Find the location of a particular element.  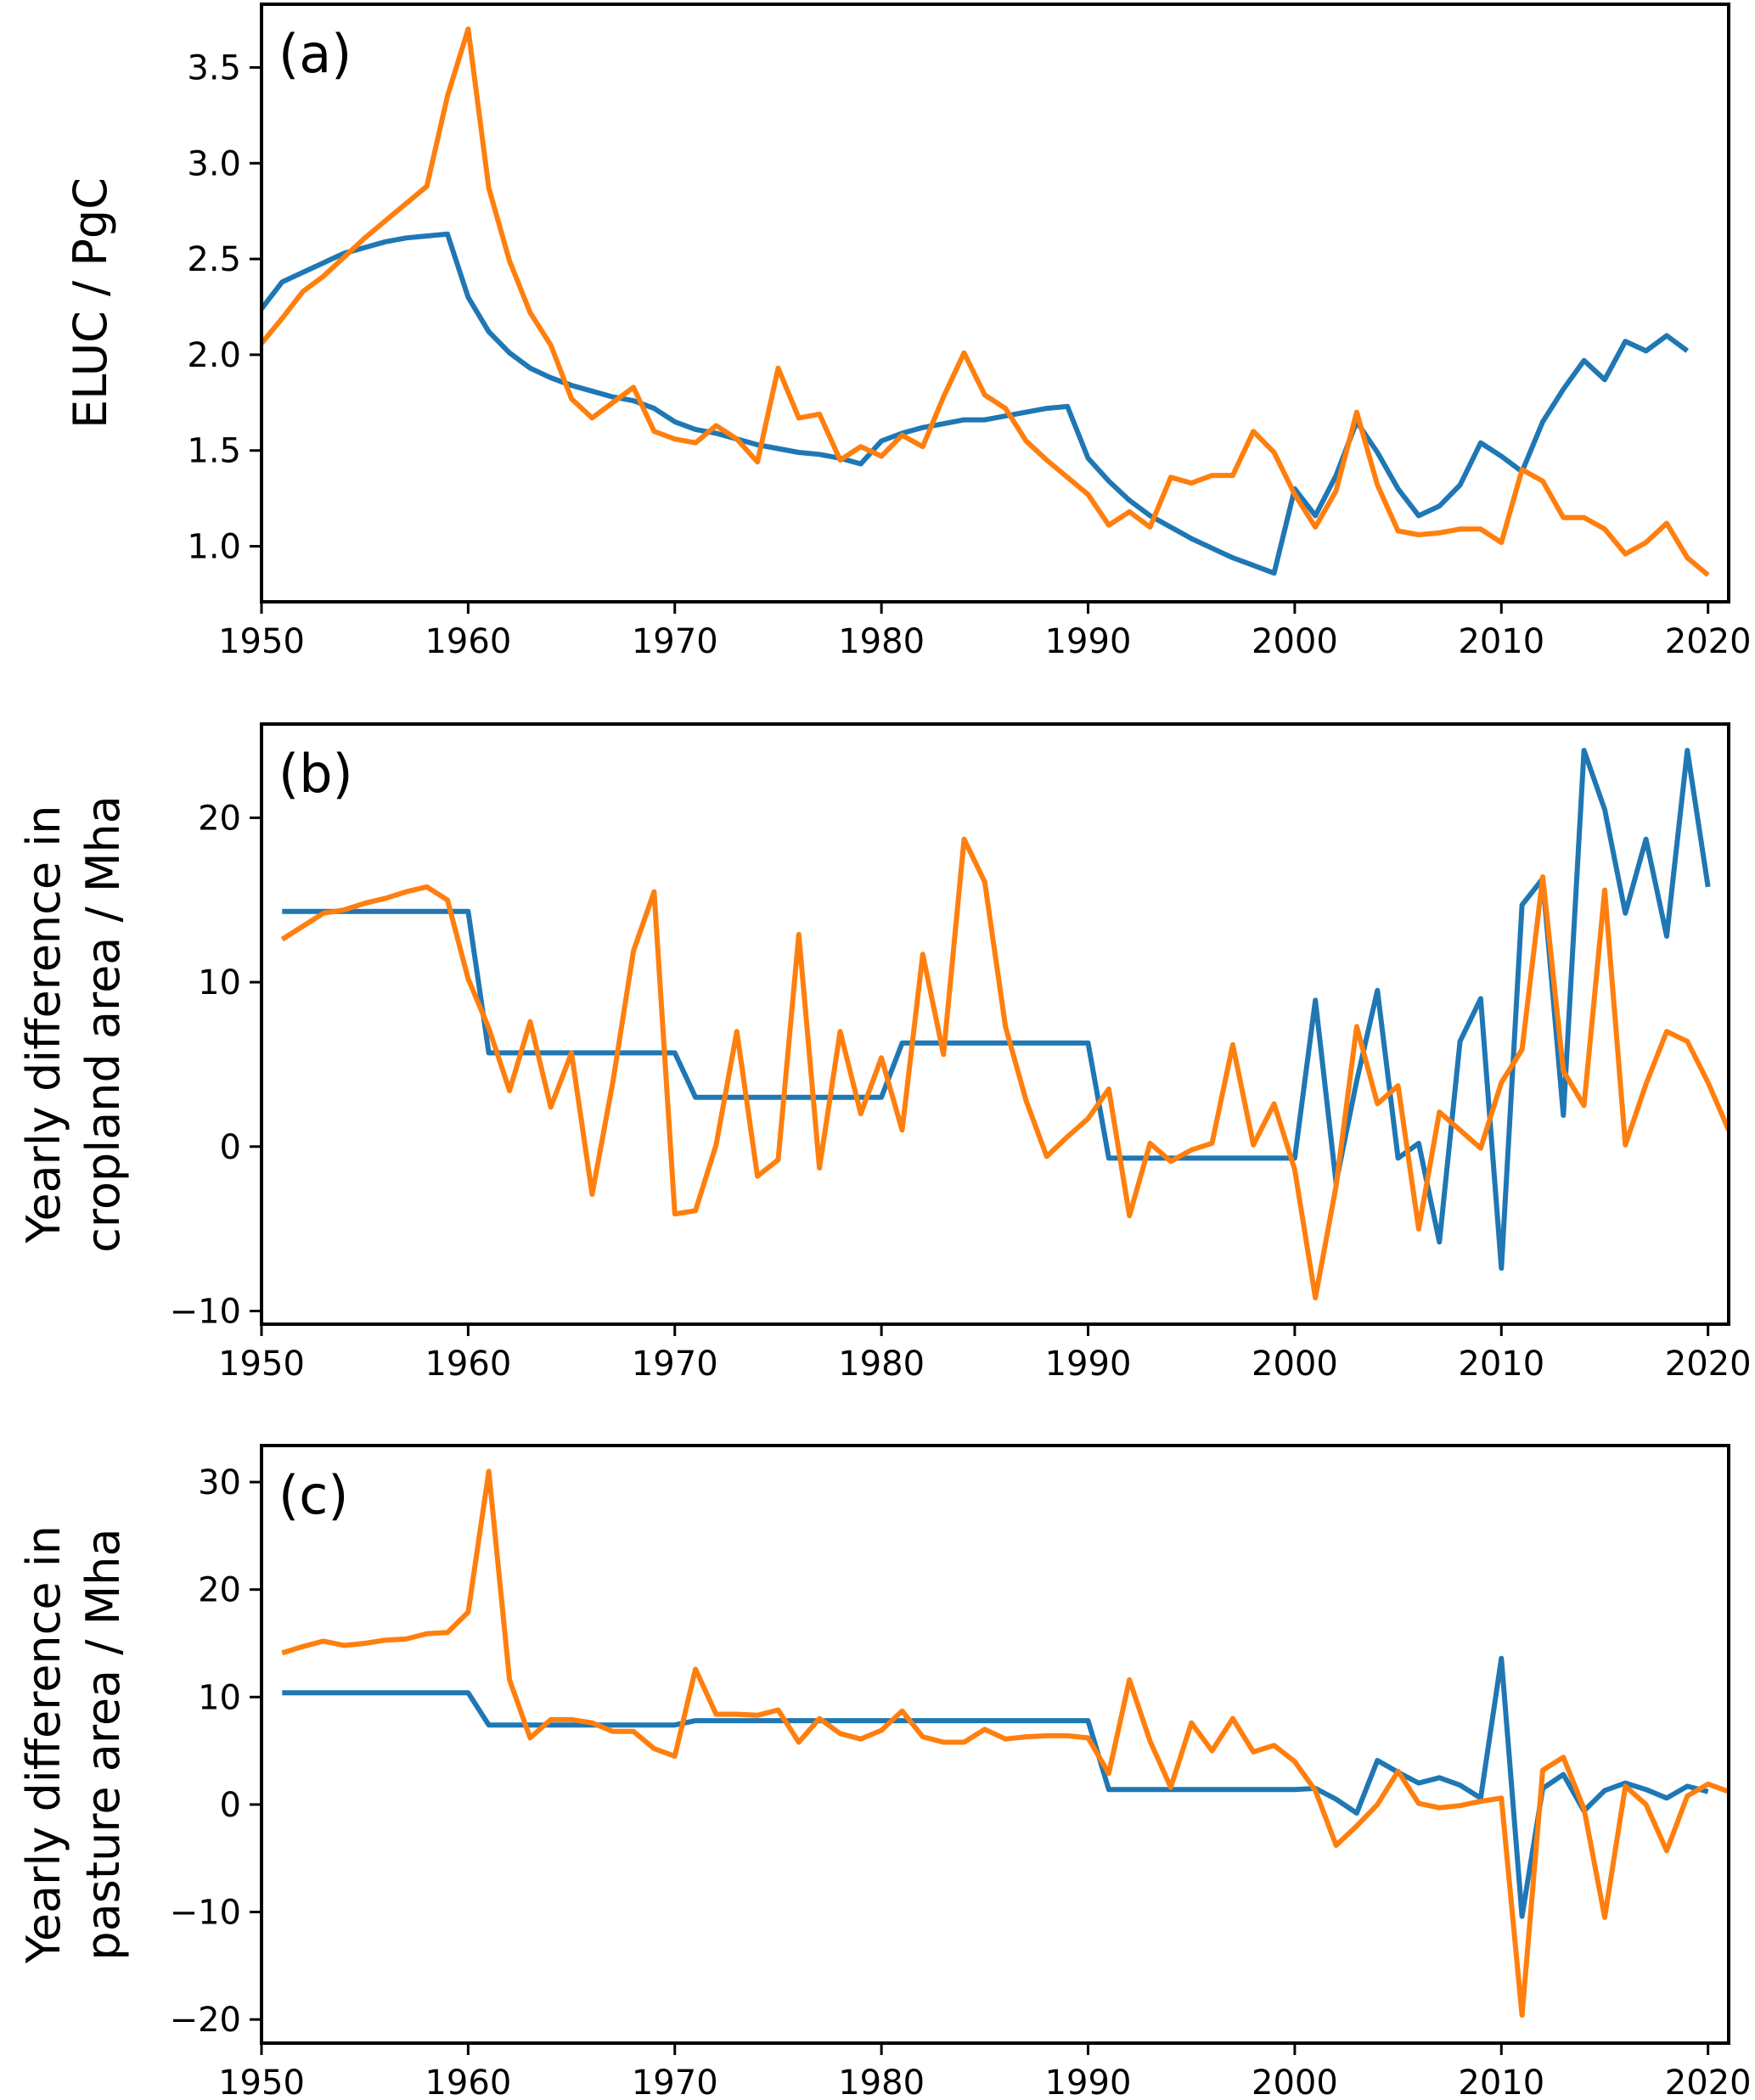

y-tick-label: −20 is located at coordinates (205, 2020).